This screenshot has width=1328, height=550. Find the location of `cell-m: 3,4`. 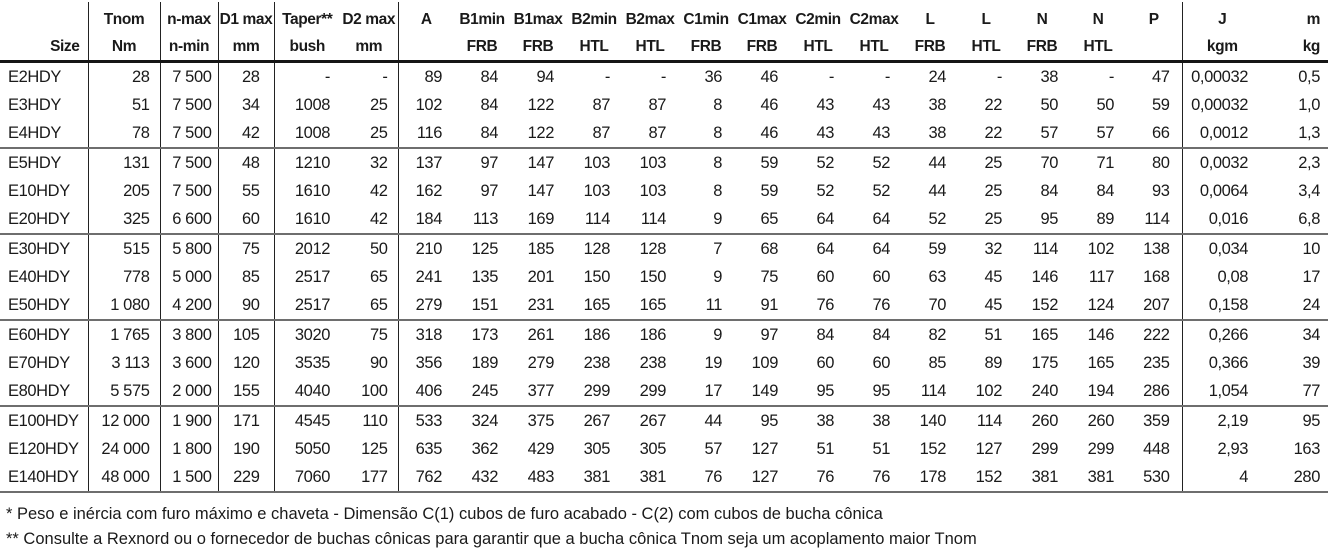

cell-m: 3,4 is located at coordinates (1309, 190).